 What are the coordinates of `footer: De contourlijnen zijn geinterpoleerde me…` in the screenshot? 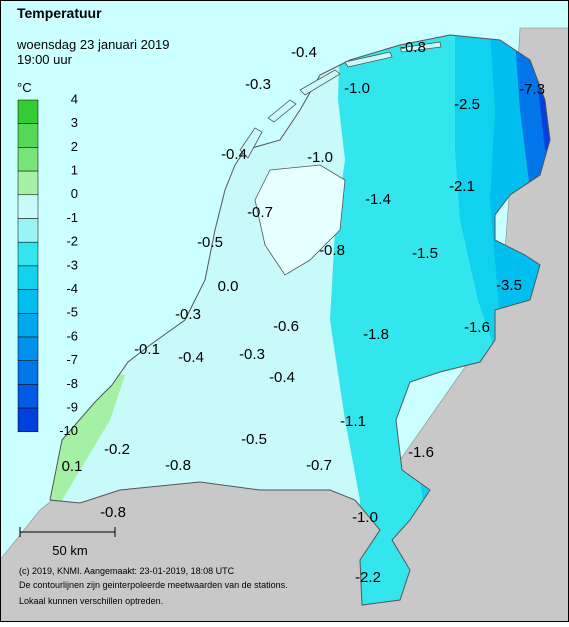 It's located at (153, 585).